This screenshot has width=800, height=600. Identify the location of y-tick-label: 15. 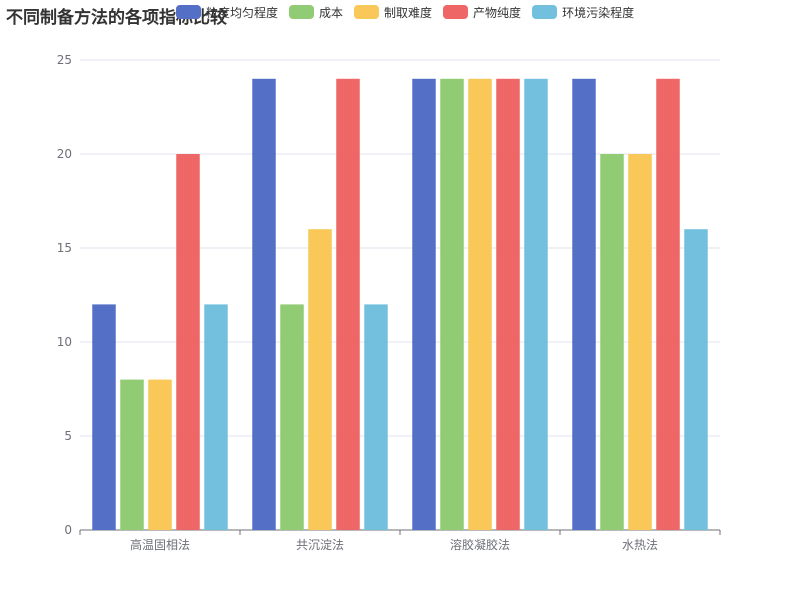
(64, 248).